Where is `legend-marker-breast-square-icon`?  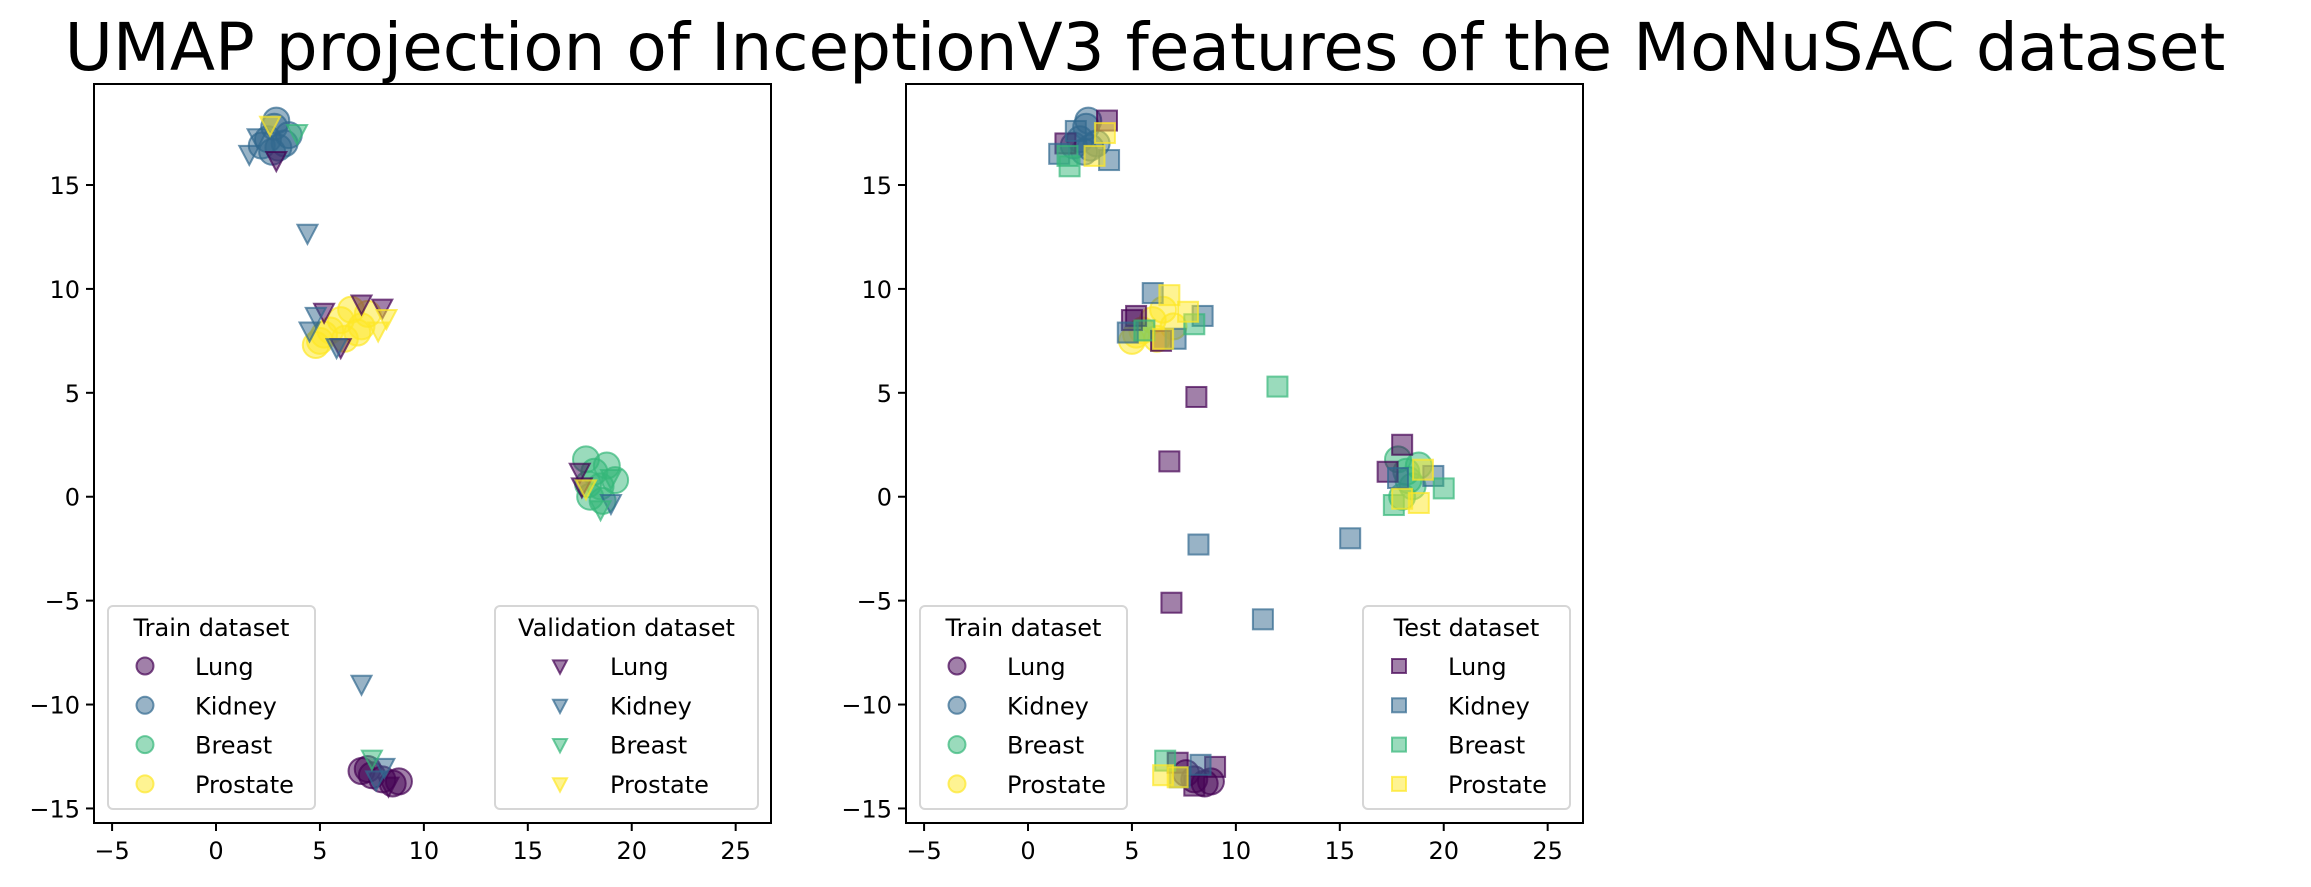 legend-marker-breast-square-icon is located at coordinates (1399, 744).